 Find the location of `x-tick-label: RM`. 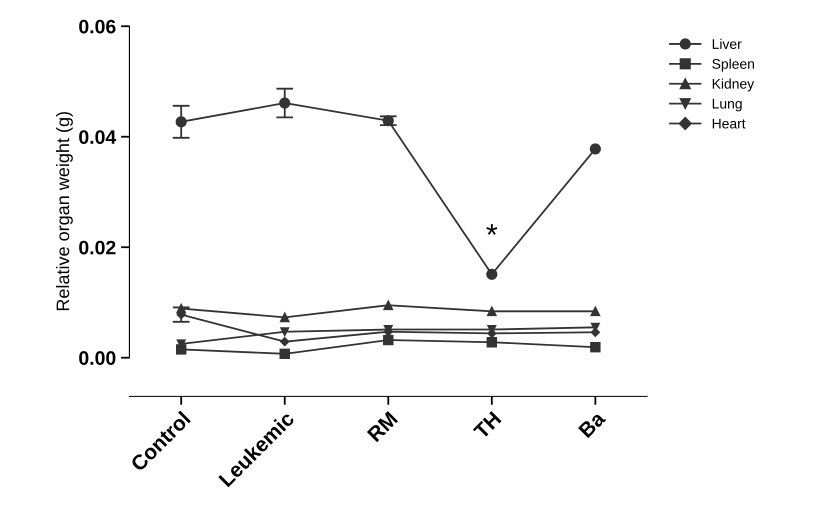

x-tick-label: RM is located at coordinates (382, 426).